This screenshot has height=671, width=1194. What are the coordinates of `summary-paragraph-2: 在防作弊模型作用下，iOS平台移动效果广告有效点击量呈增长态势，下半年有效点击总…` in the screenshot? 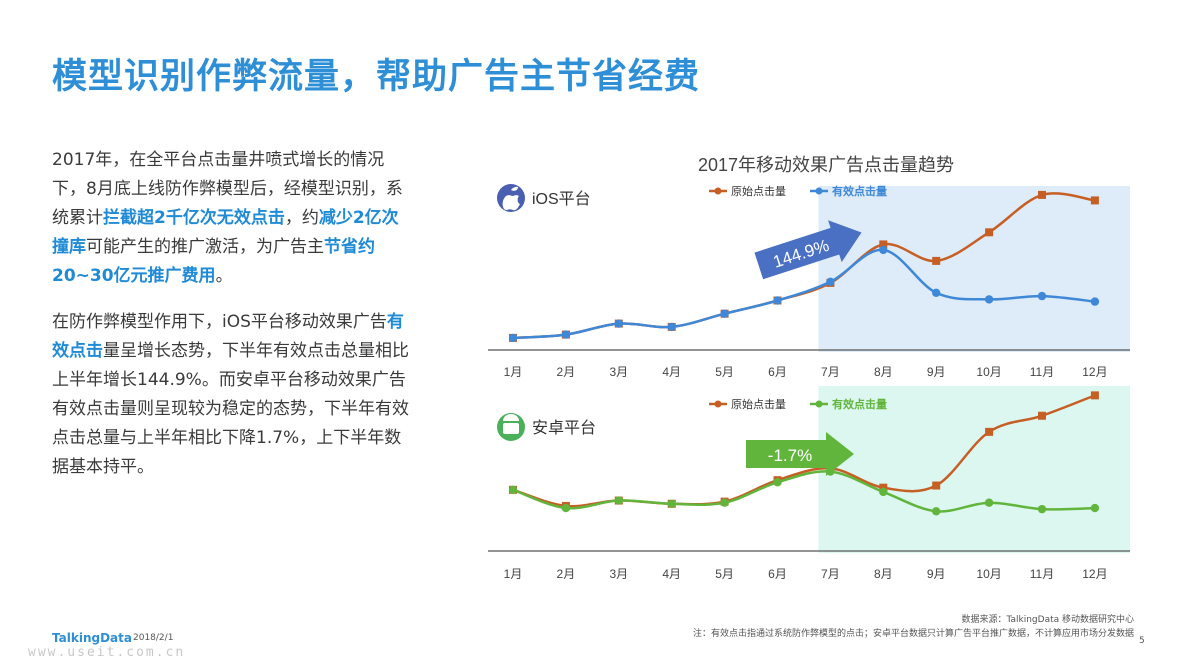 It's located at (232, 395).